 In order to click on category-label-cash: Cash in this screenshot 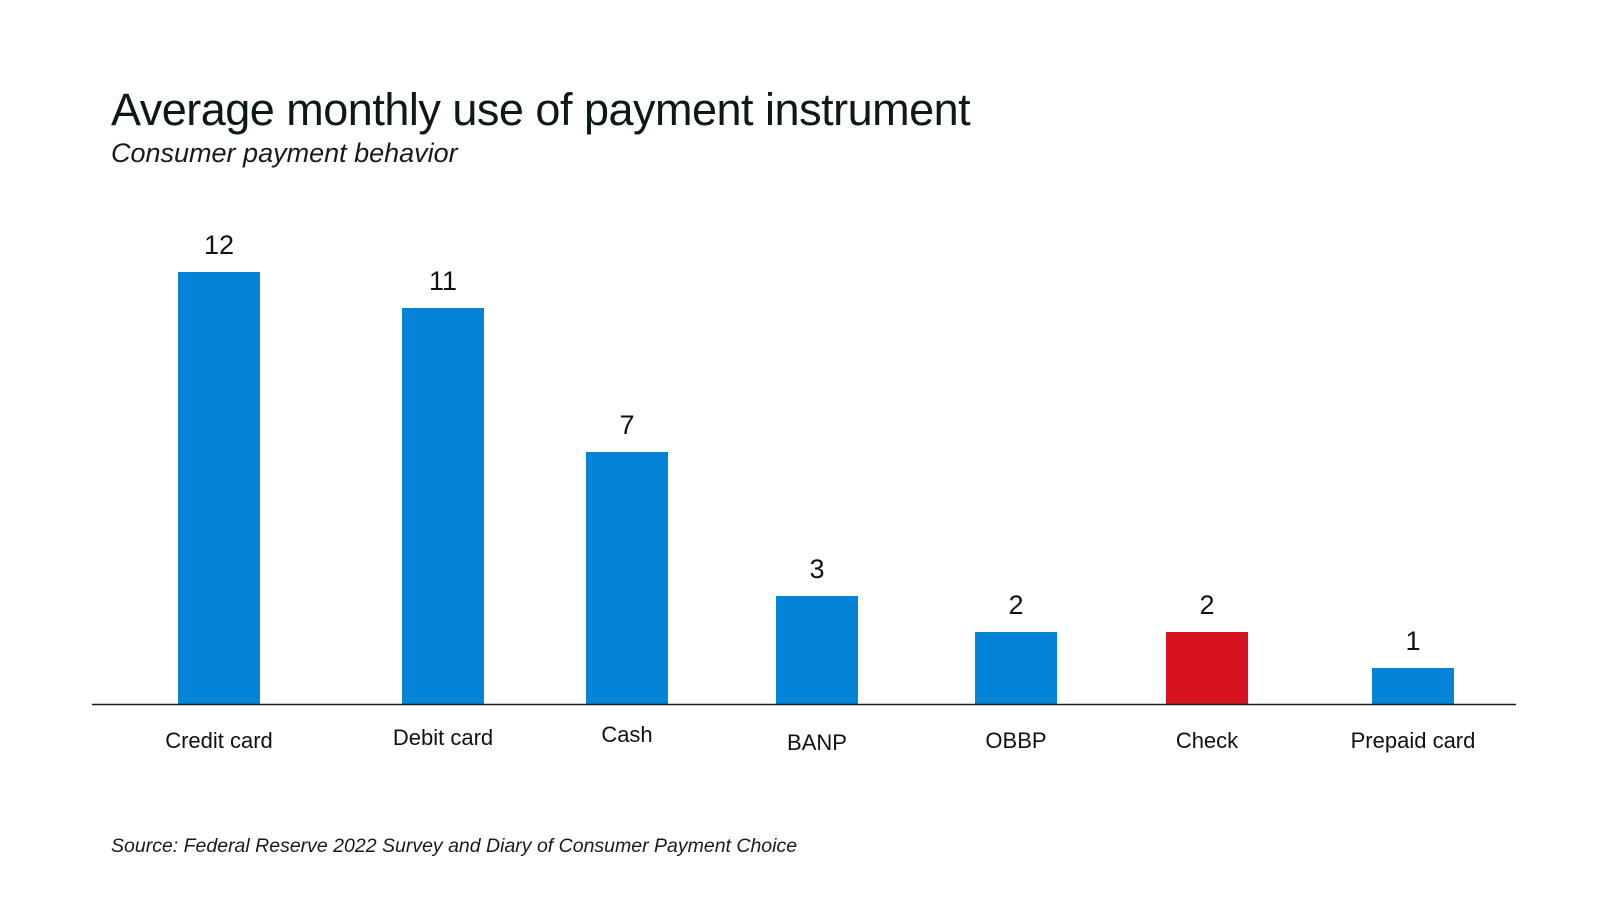, I will do `click(626, 734)`.